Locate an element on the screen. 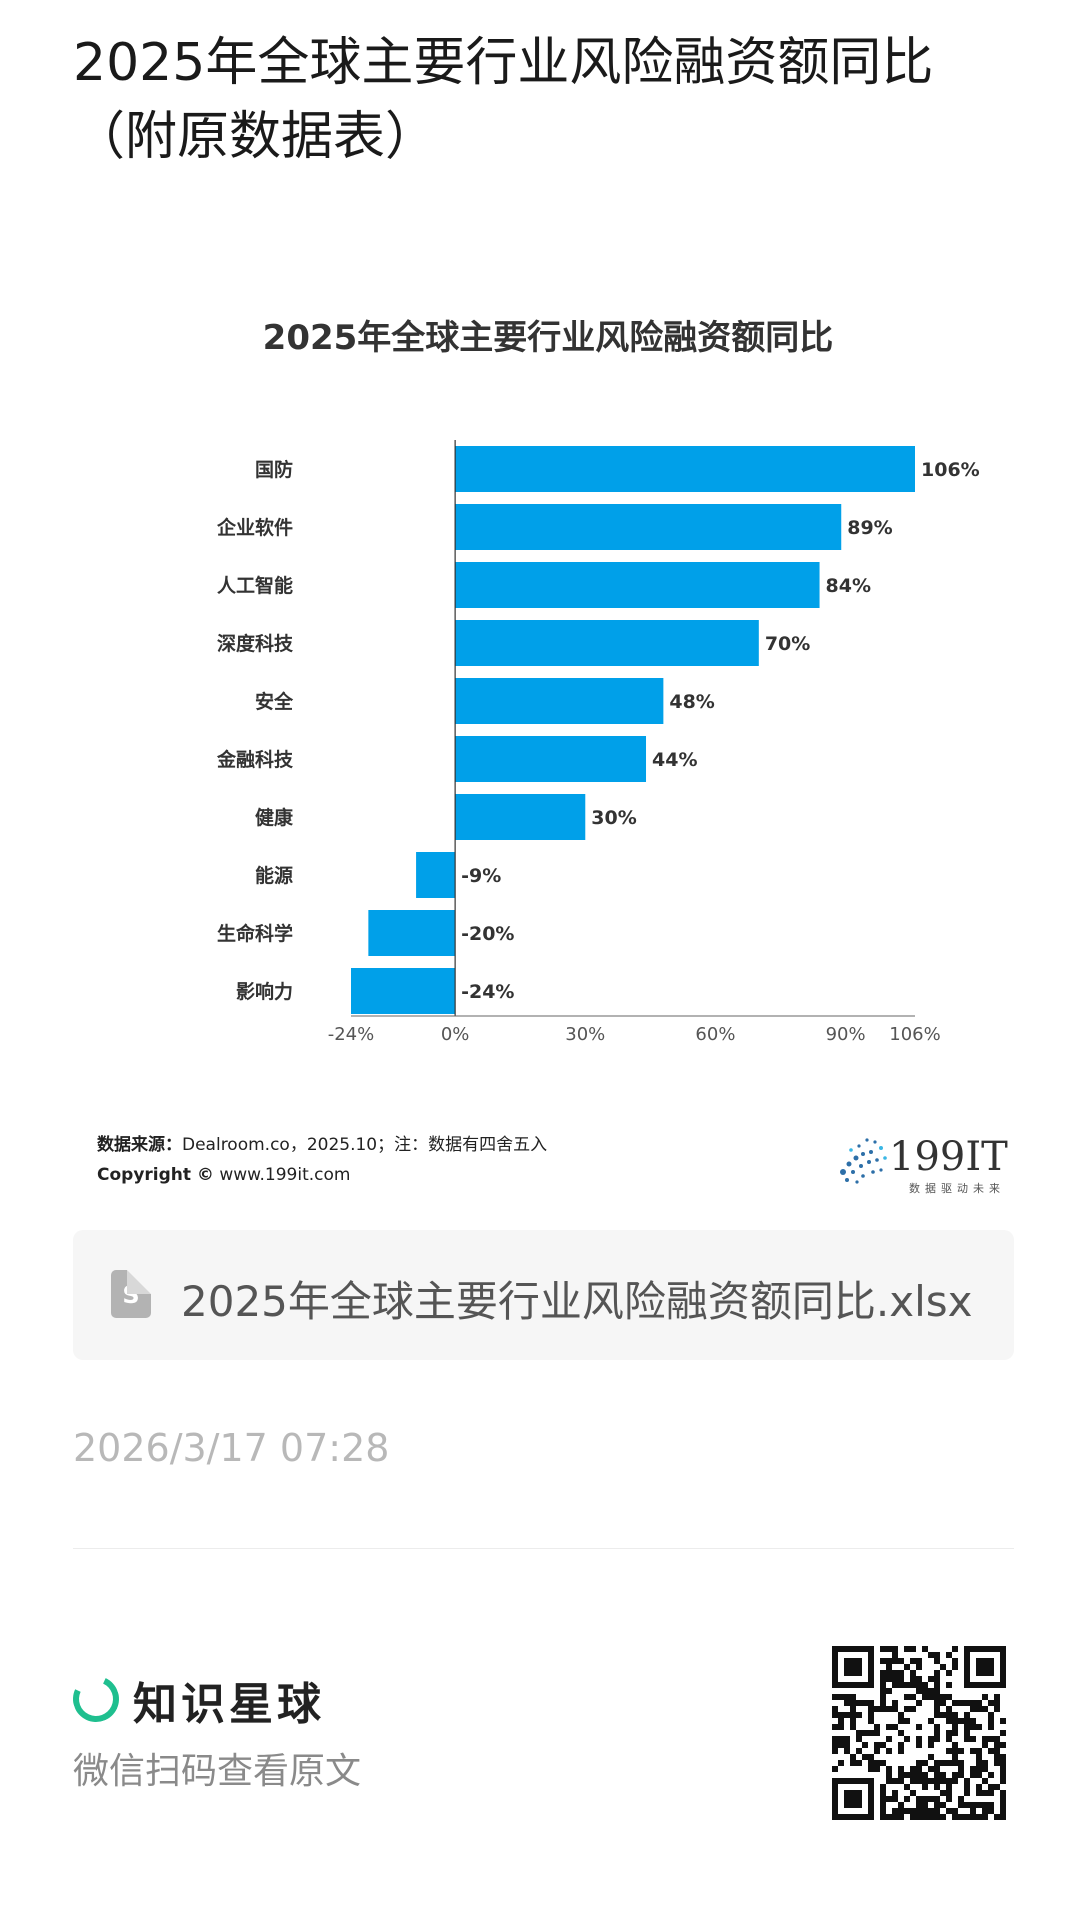 The width and height of the screenshot is (1080, 1909). x-tick-label: 60% is located at coordinates (715, 1034).